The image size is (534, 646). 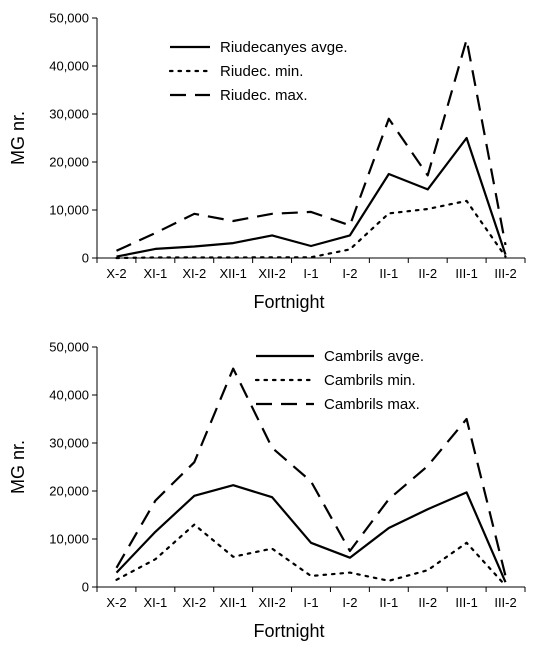 I want to click on legend-label: Riudecanyes avge., so click(x=284, y=47).